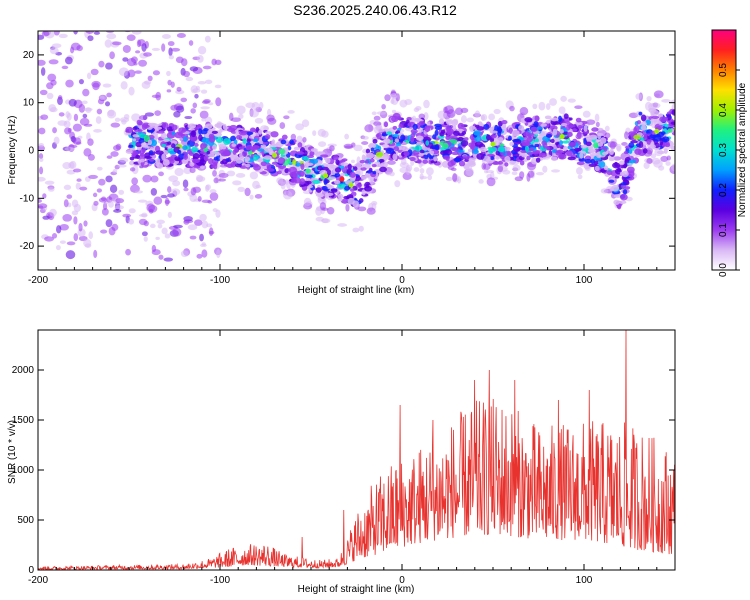 The height and width of the screenshot is (600, 750). Describe the element at coordinates (584, 280) in the screenshot. I see `x-tick-label: 100` at that location.